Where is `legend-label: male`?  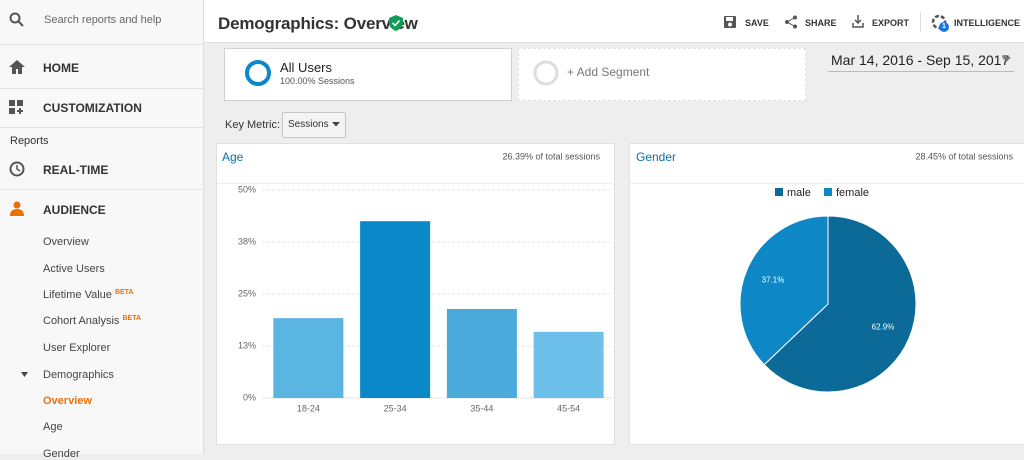 legend-label: male is located at coordinates (799, 193).